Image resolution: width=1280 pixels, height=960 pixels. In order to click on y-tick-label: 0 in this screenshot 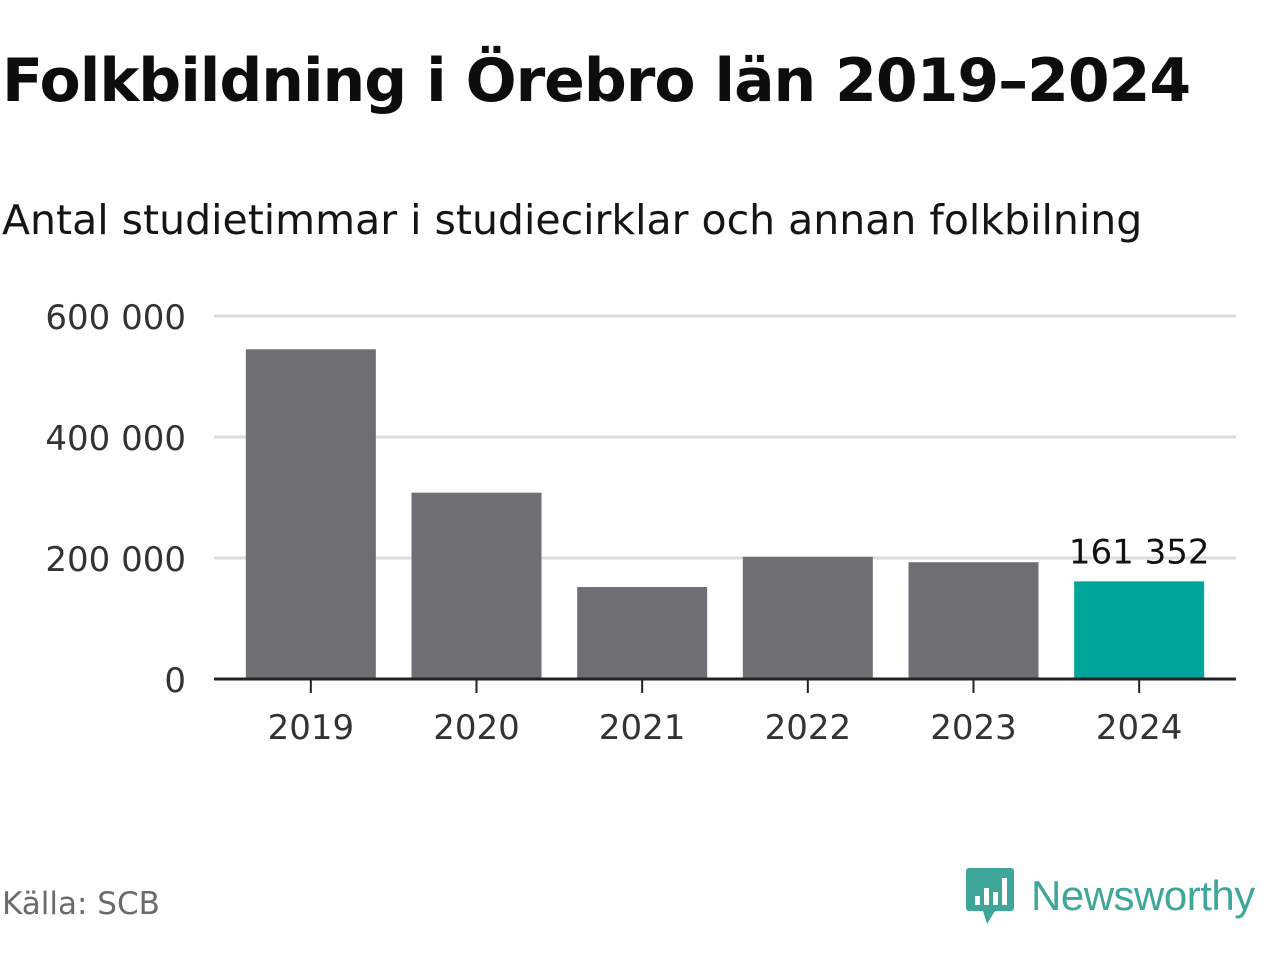, I will do `click(175, 681)`.